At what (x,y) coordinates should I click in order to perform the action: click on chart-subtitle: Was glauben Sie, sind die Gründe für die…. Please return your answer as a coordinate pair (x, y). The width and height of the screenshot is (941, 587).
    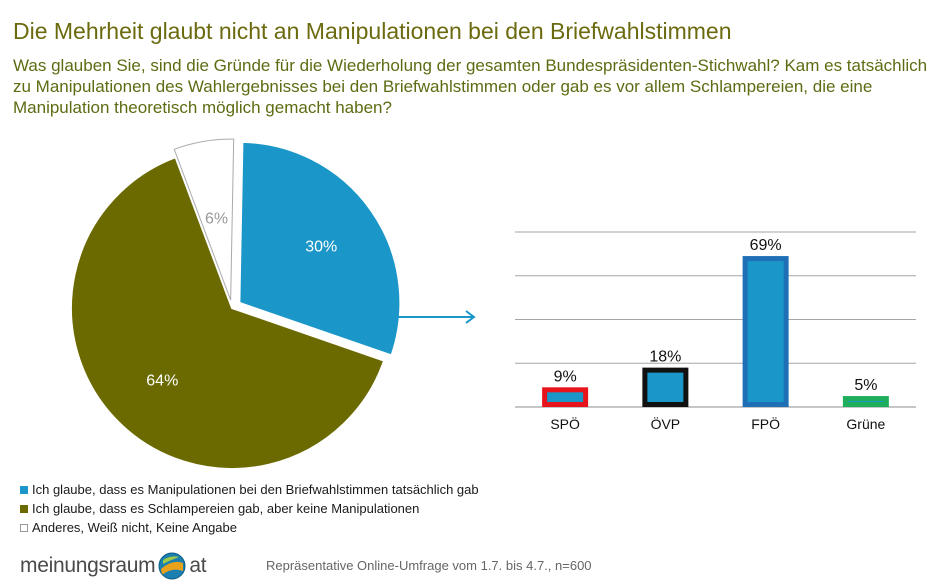
    Looking at the image, I should click on (470, 86).